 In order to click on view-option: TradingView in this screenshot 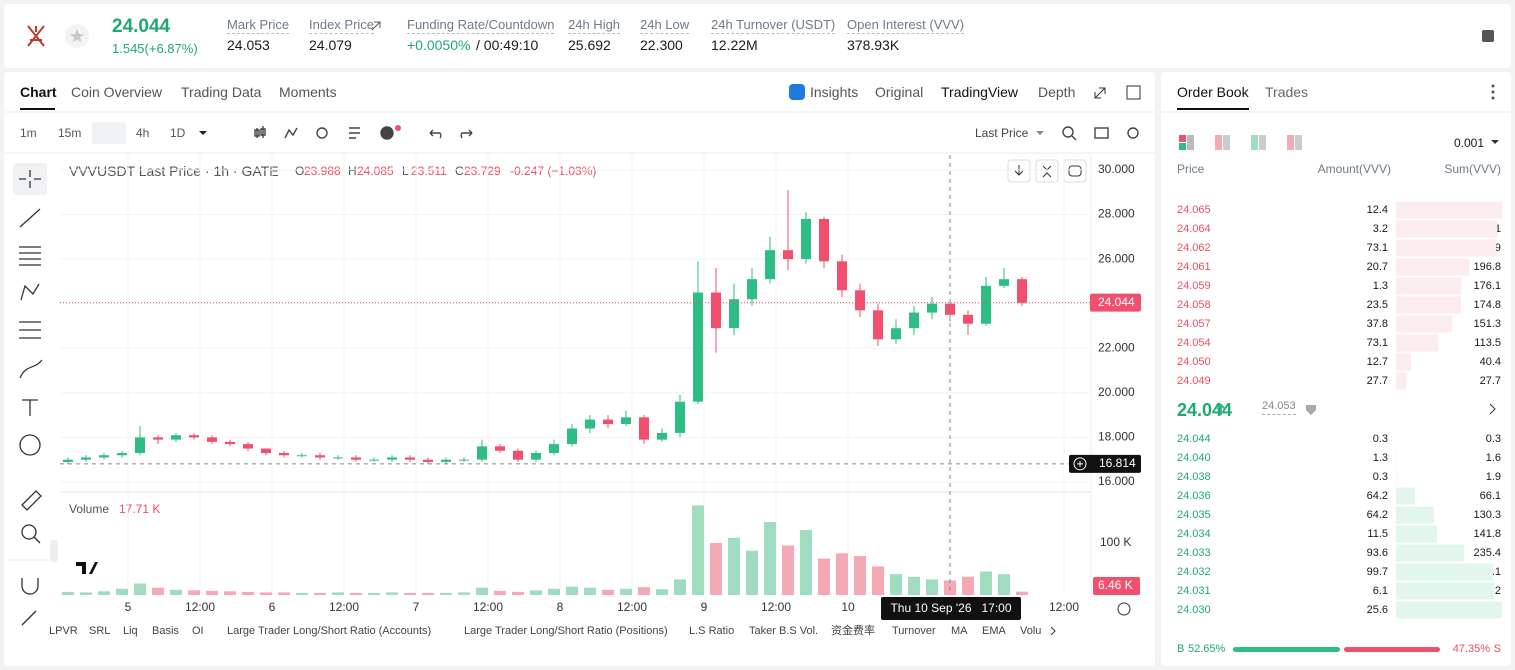, I will do `click(980, 92)`.